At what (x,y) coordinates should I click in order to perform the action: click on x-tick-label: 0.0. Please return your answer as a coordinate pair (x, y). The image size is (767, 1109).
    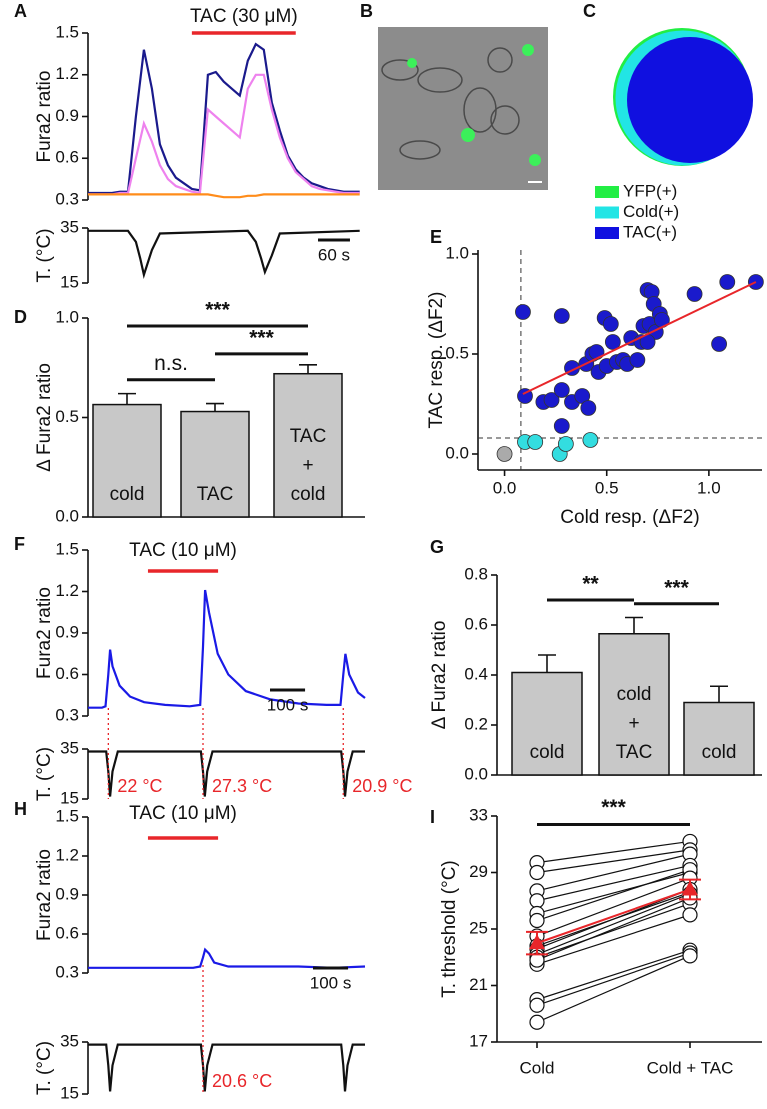
    Looking at the image, I should click on (505, 487).